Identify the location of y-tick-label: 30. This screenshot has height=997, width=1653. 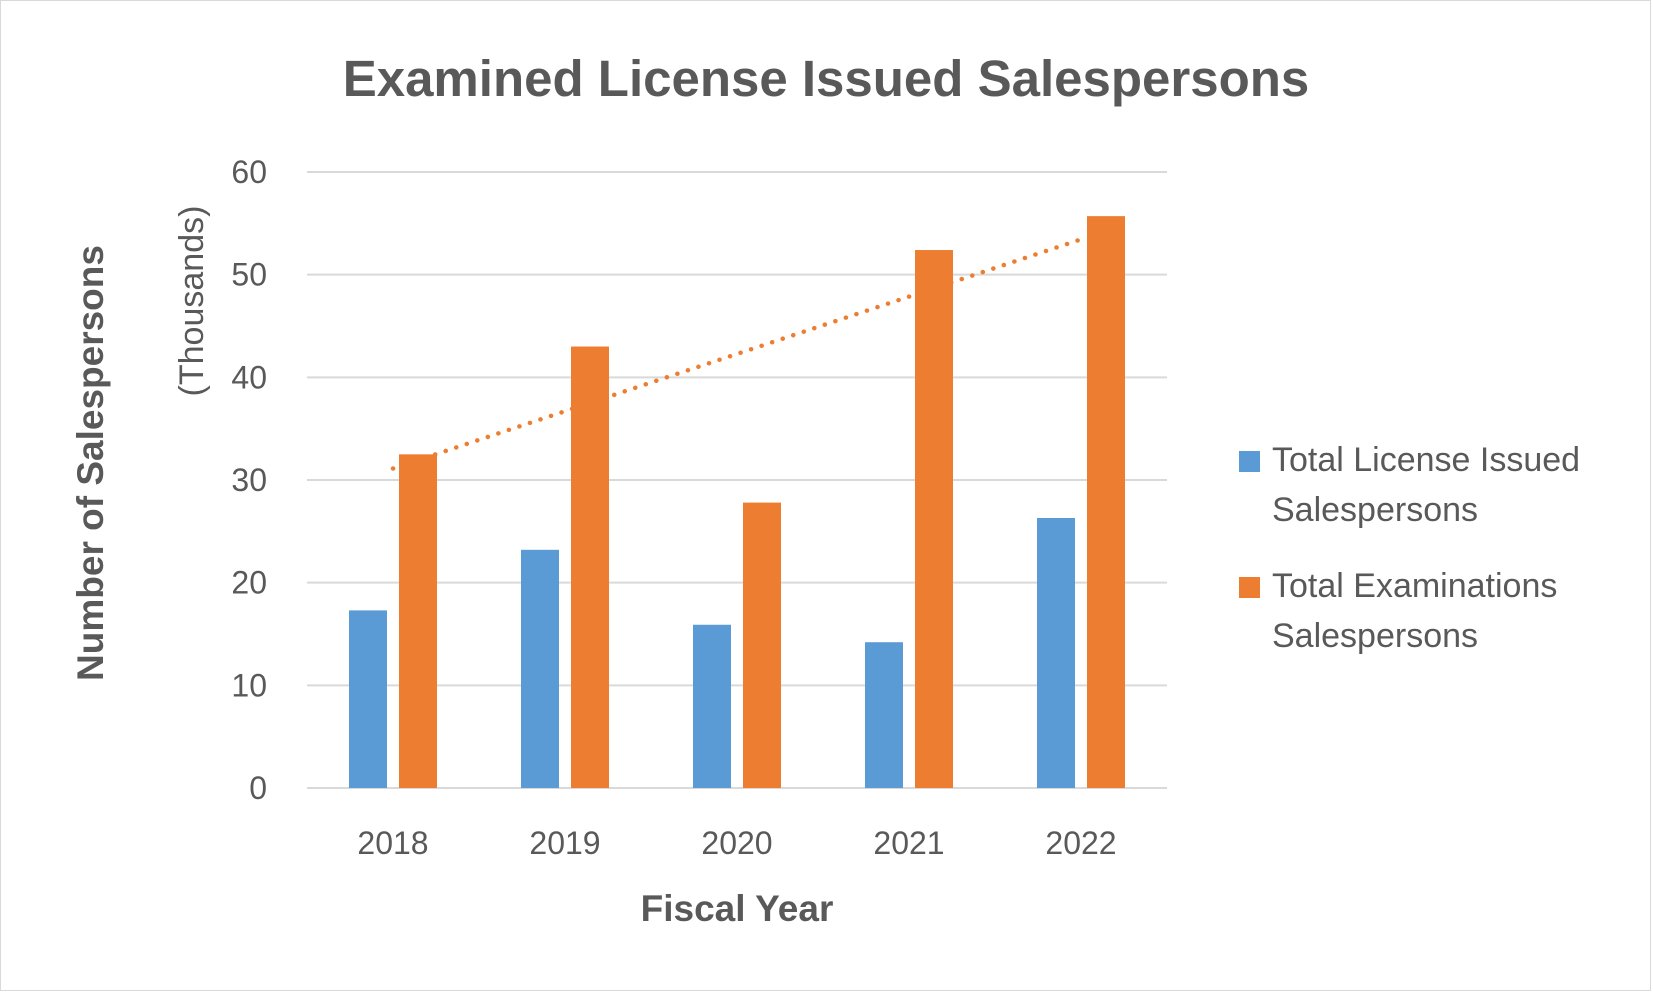
(249, 480).